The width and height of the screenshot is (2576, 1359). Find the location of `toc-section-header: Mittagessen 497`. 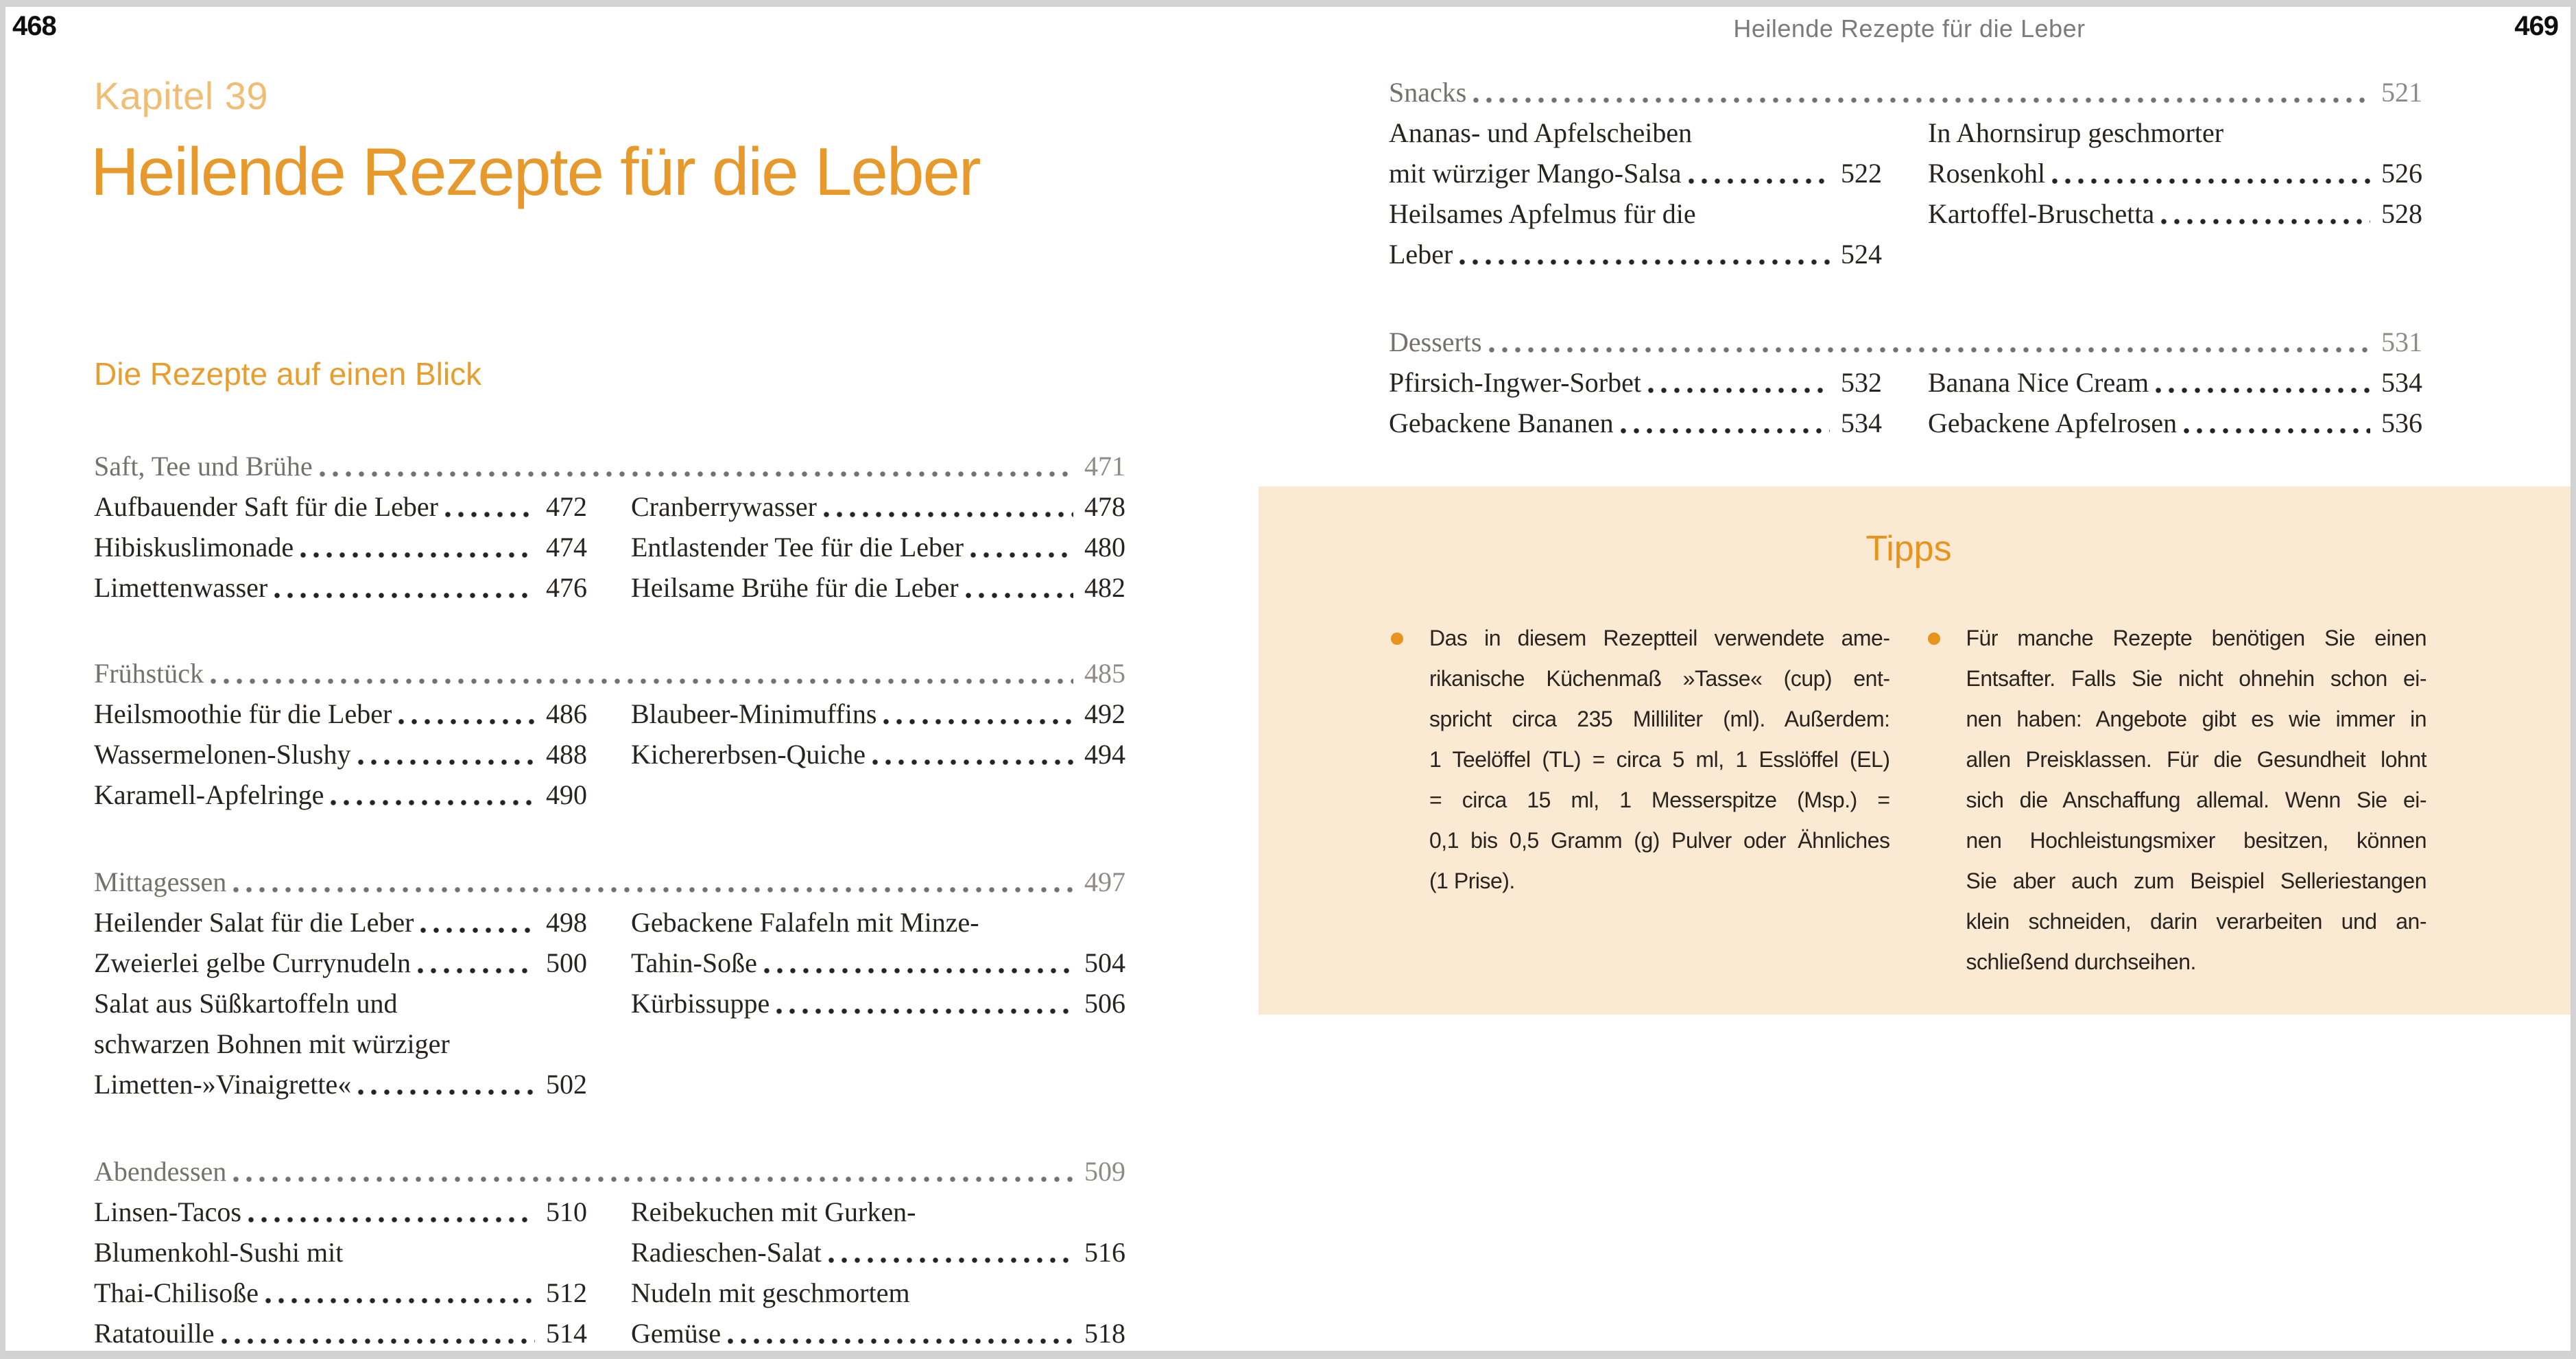

toc-section-header: Mittagessen 497 is located at coordinates (609, 882).